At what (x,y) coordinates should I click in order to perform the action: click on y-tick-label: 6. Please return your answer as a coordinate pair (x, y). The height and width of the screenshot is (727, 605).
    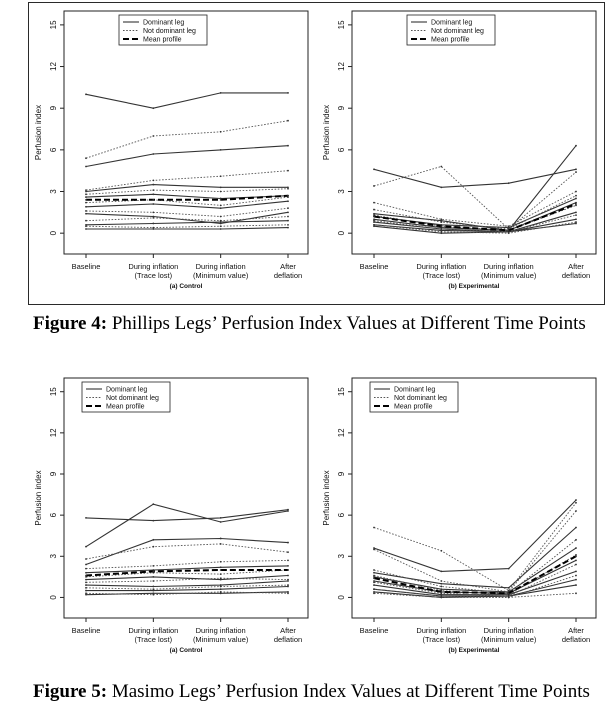
    Looking at the image, I should click on (341, 514).